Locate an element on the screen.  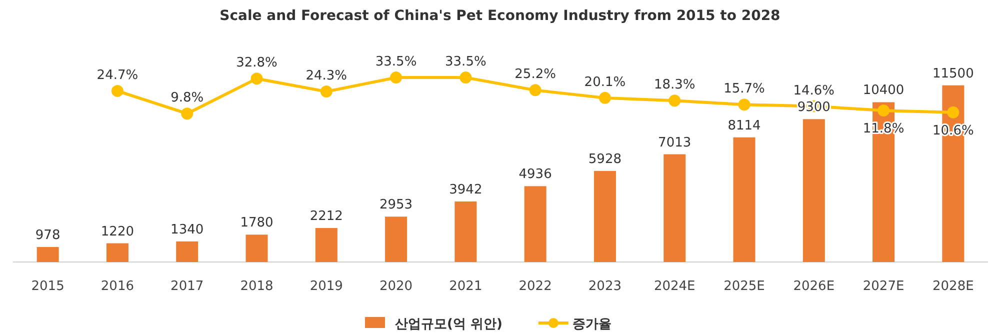
data-label: 7013 is located at coordinates (675, 142).